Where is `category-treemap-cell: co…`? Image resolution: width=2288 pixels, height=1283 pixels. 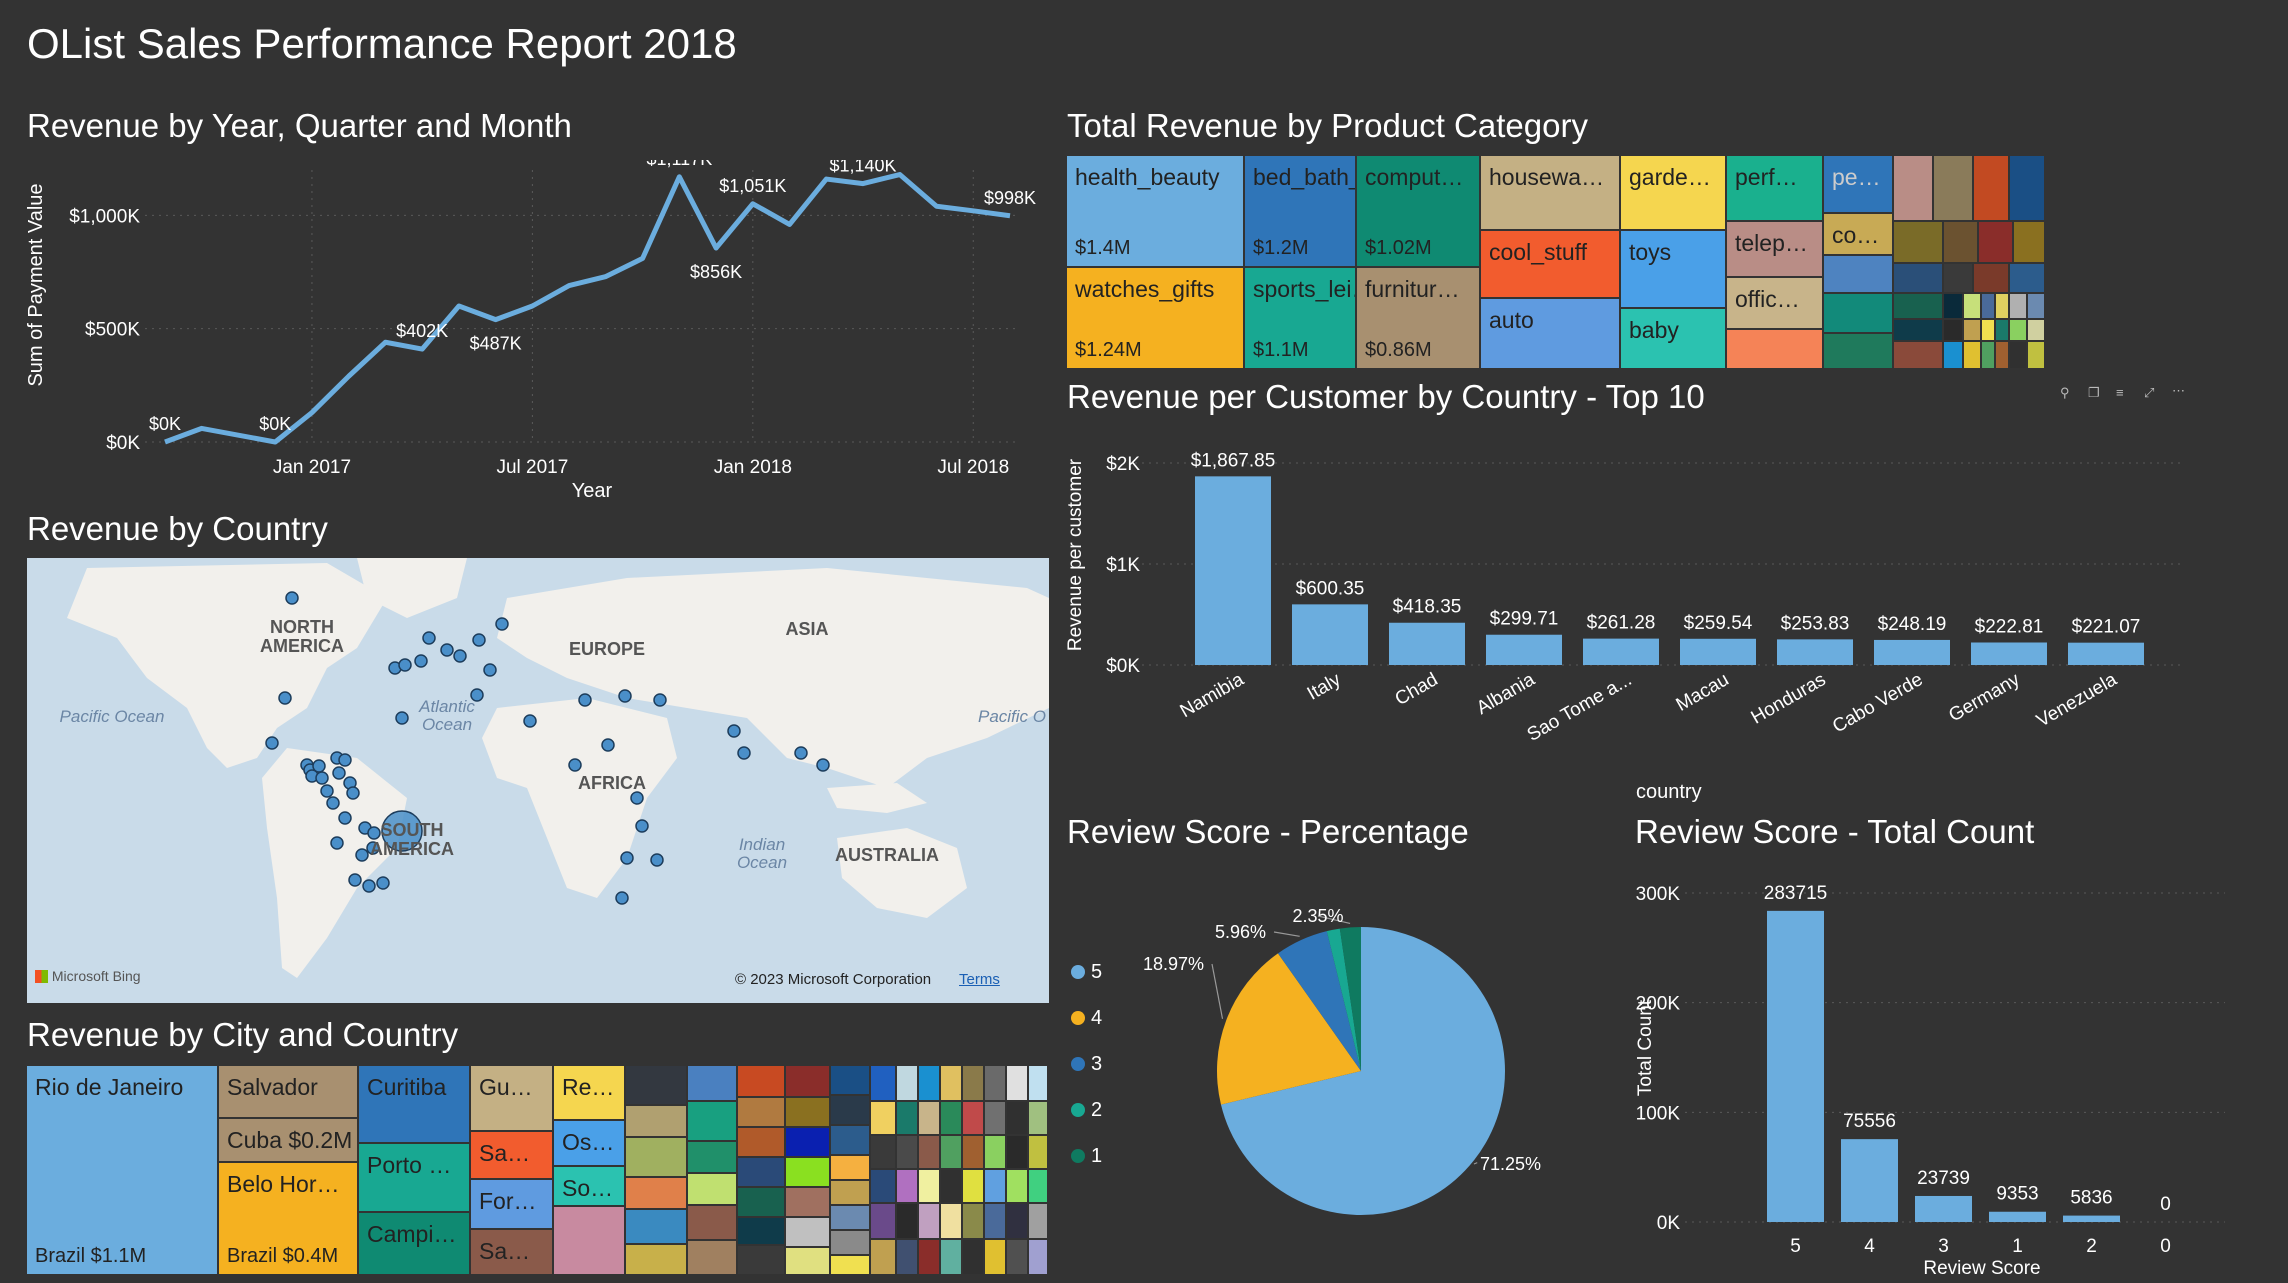 category-treemap-cell: co… is located at coordinates (1859, 235).